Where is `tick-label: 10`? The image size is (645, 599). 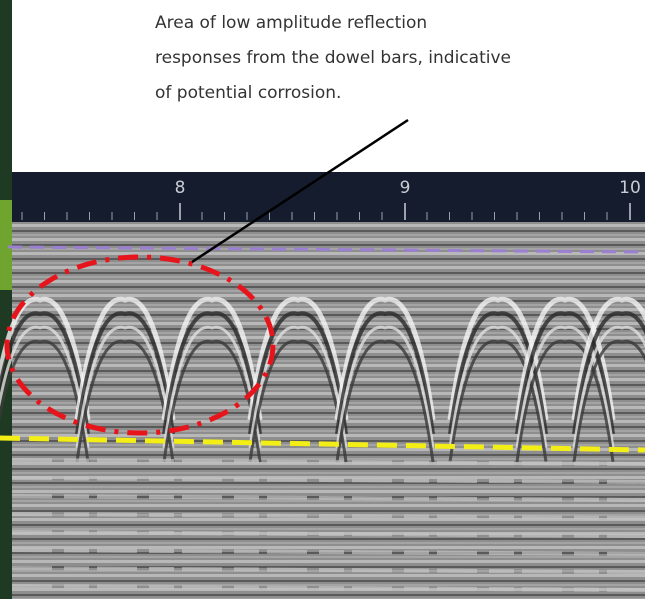 tick-label: 10 is located at coordinates (630, 188).